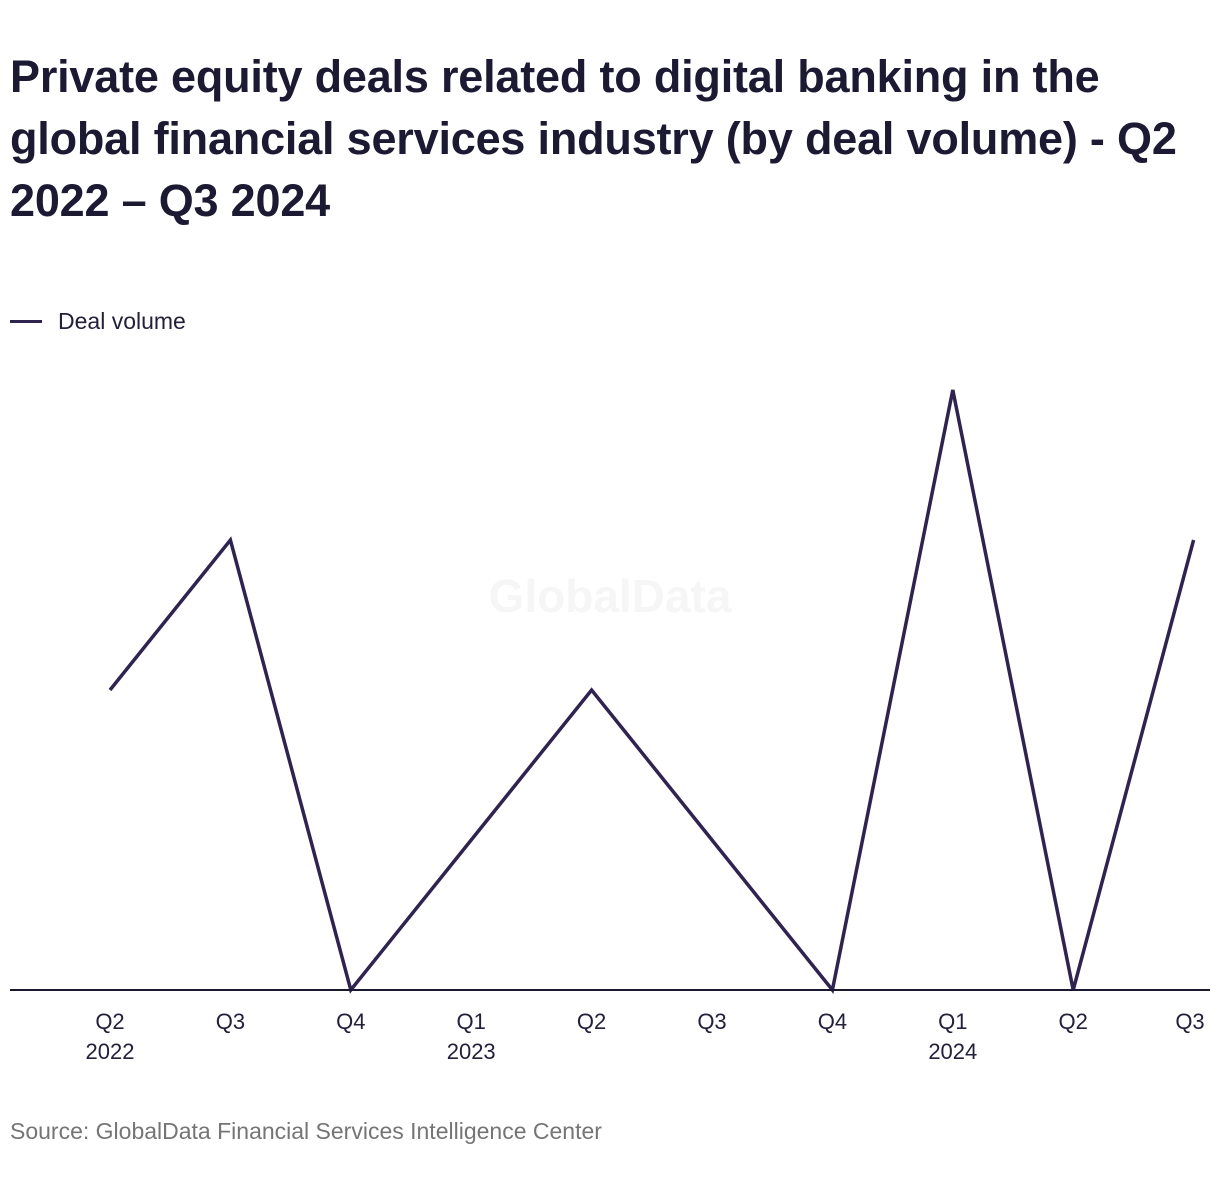 The height and width of the screenshot is (1190, 1220). Describe the element at coordinates (610, 596) in the screenshot. I see `watermark: GlobalData` at that location.